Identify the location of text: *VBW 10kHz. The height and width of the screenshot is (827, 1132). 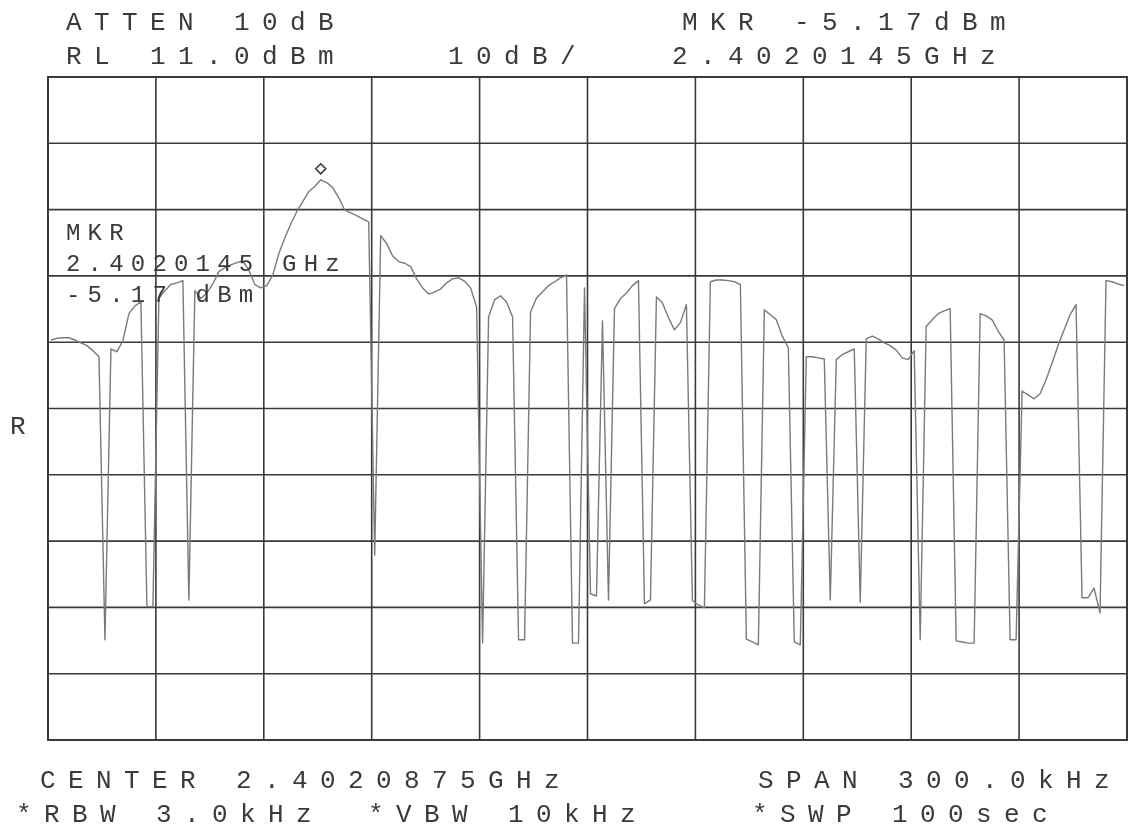
(508, 813).